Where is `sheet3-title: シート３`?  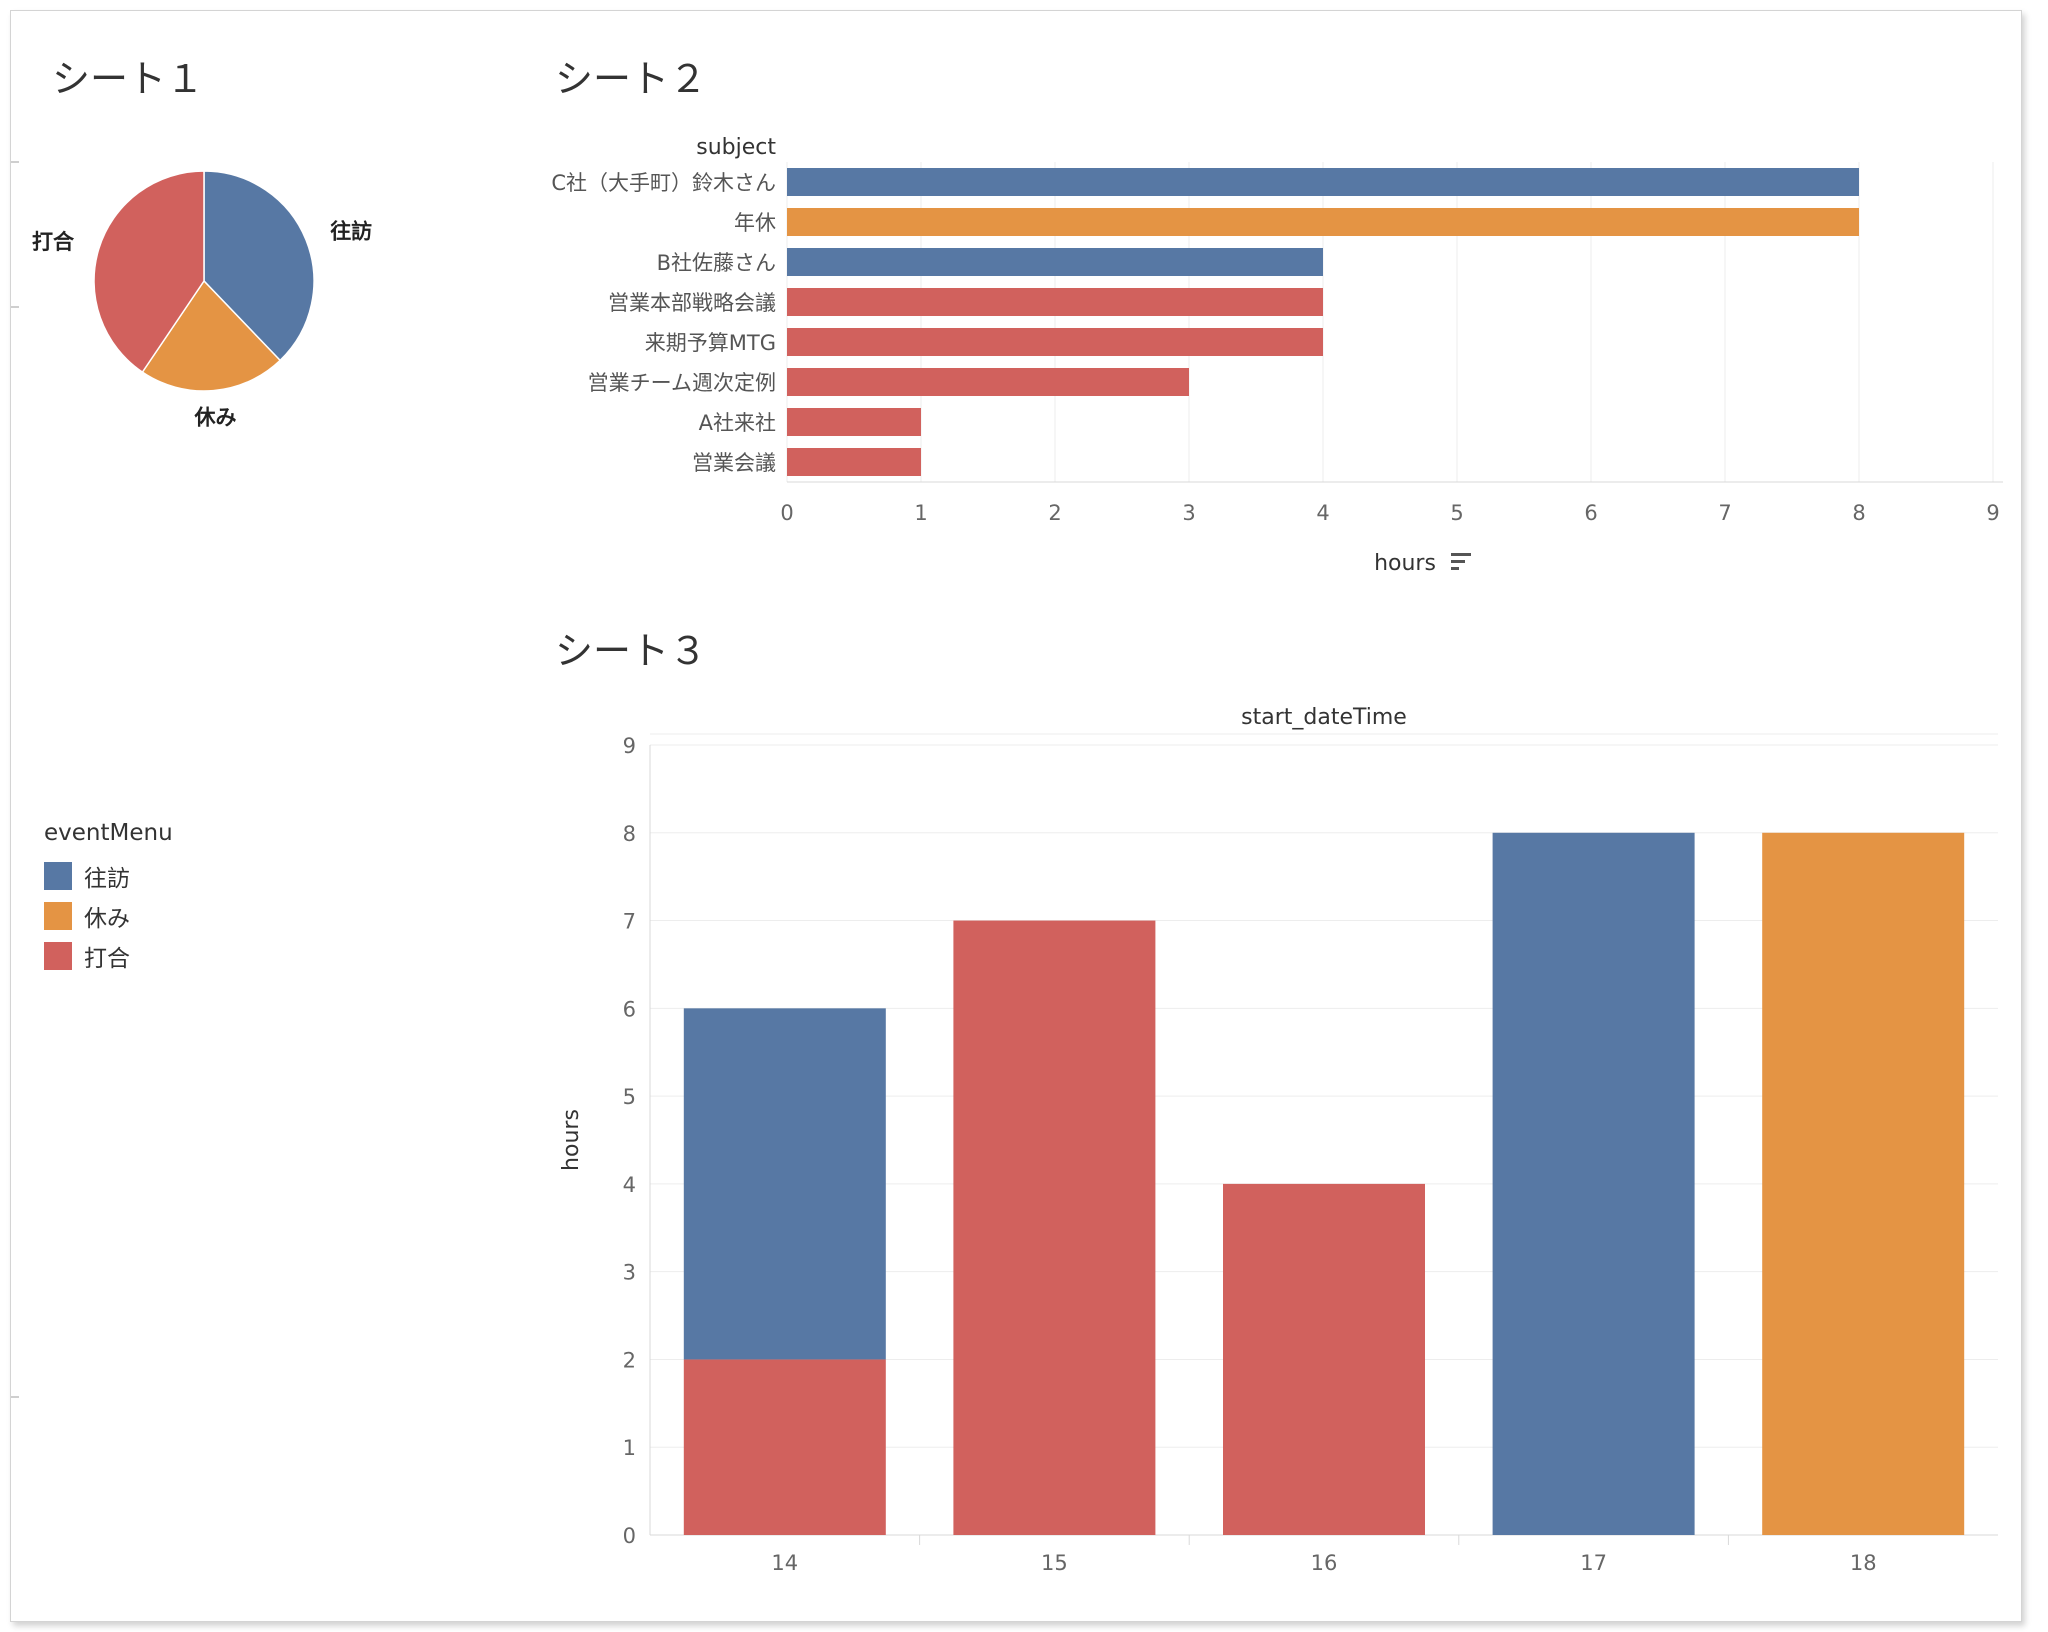
sheet3-title: シート３ is located at coordinates (631, 651).